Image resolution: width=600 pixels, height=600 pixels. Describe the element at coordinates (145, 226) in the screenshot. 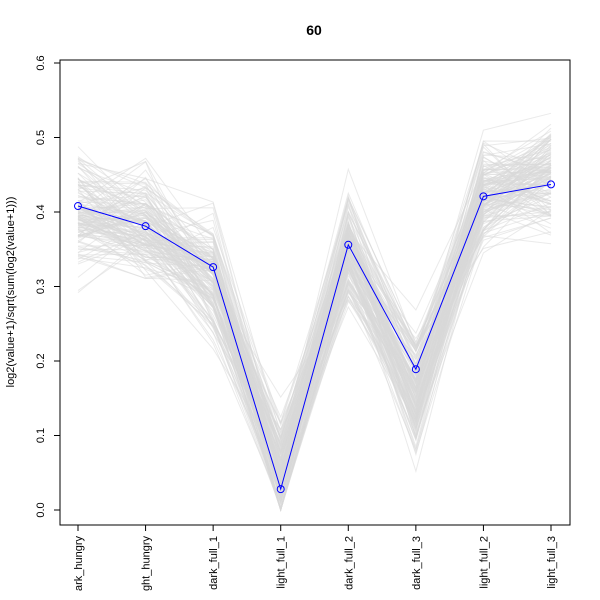

I see `highlight-point-light_hungry` at that location.